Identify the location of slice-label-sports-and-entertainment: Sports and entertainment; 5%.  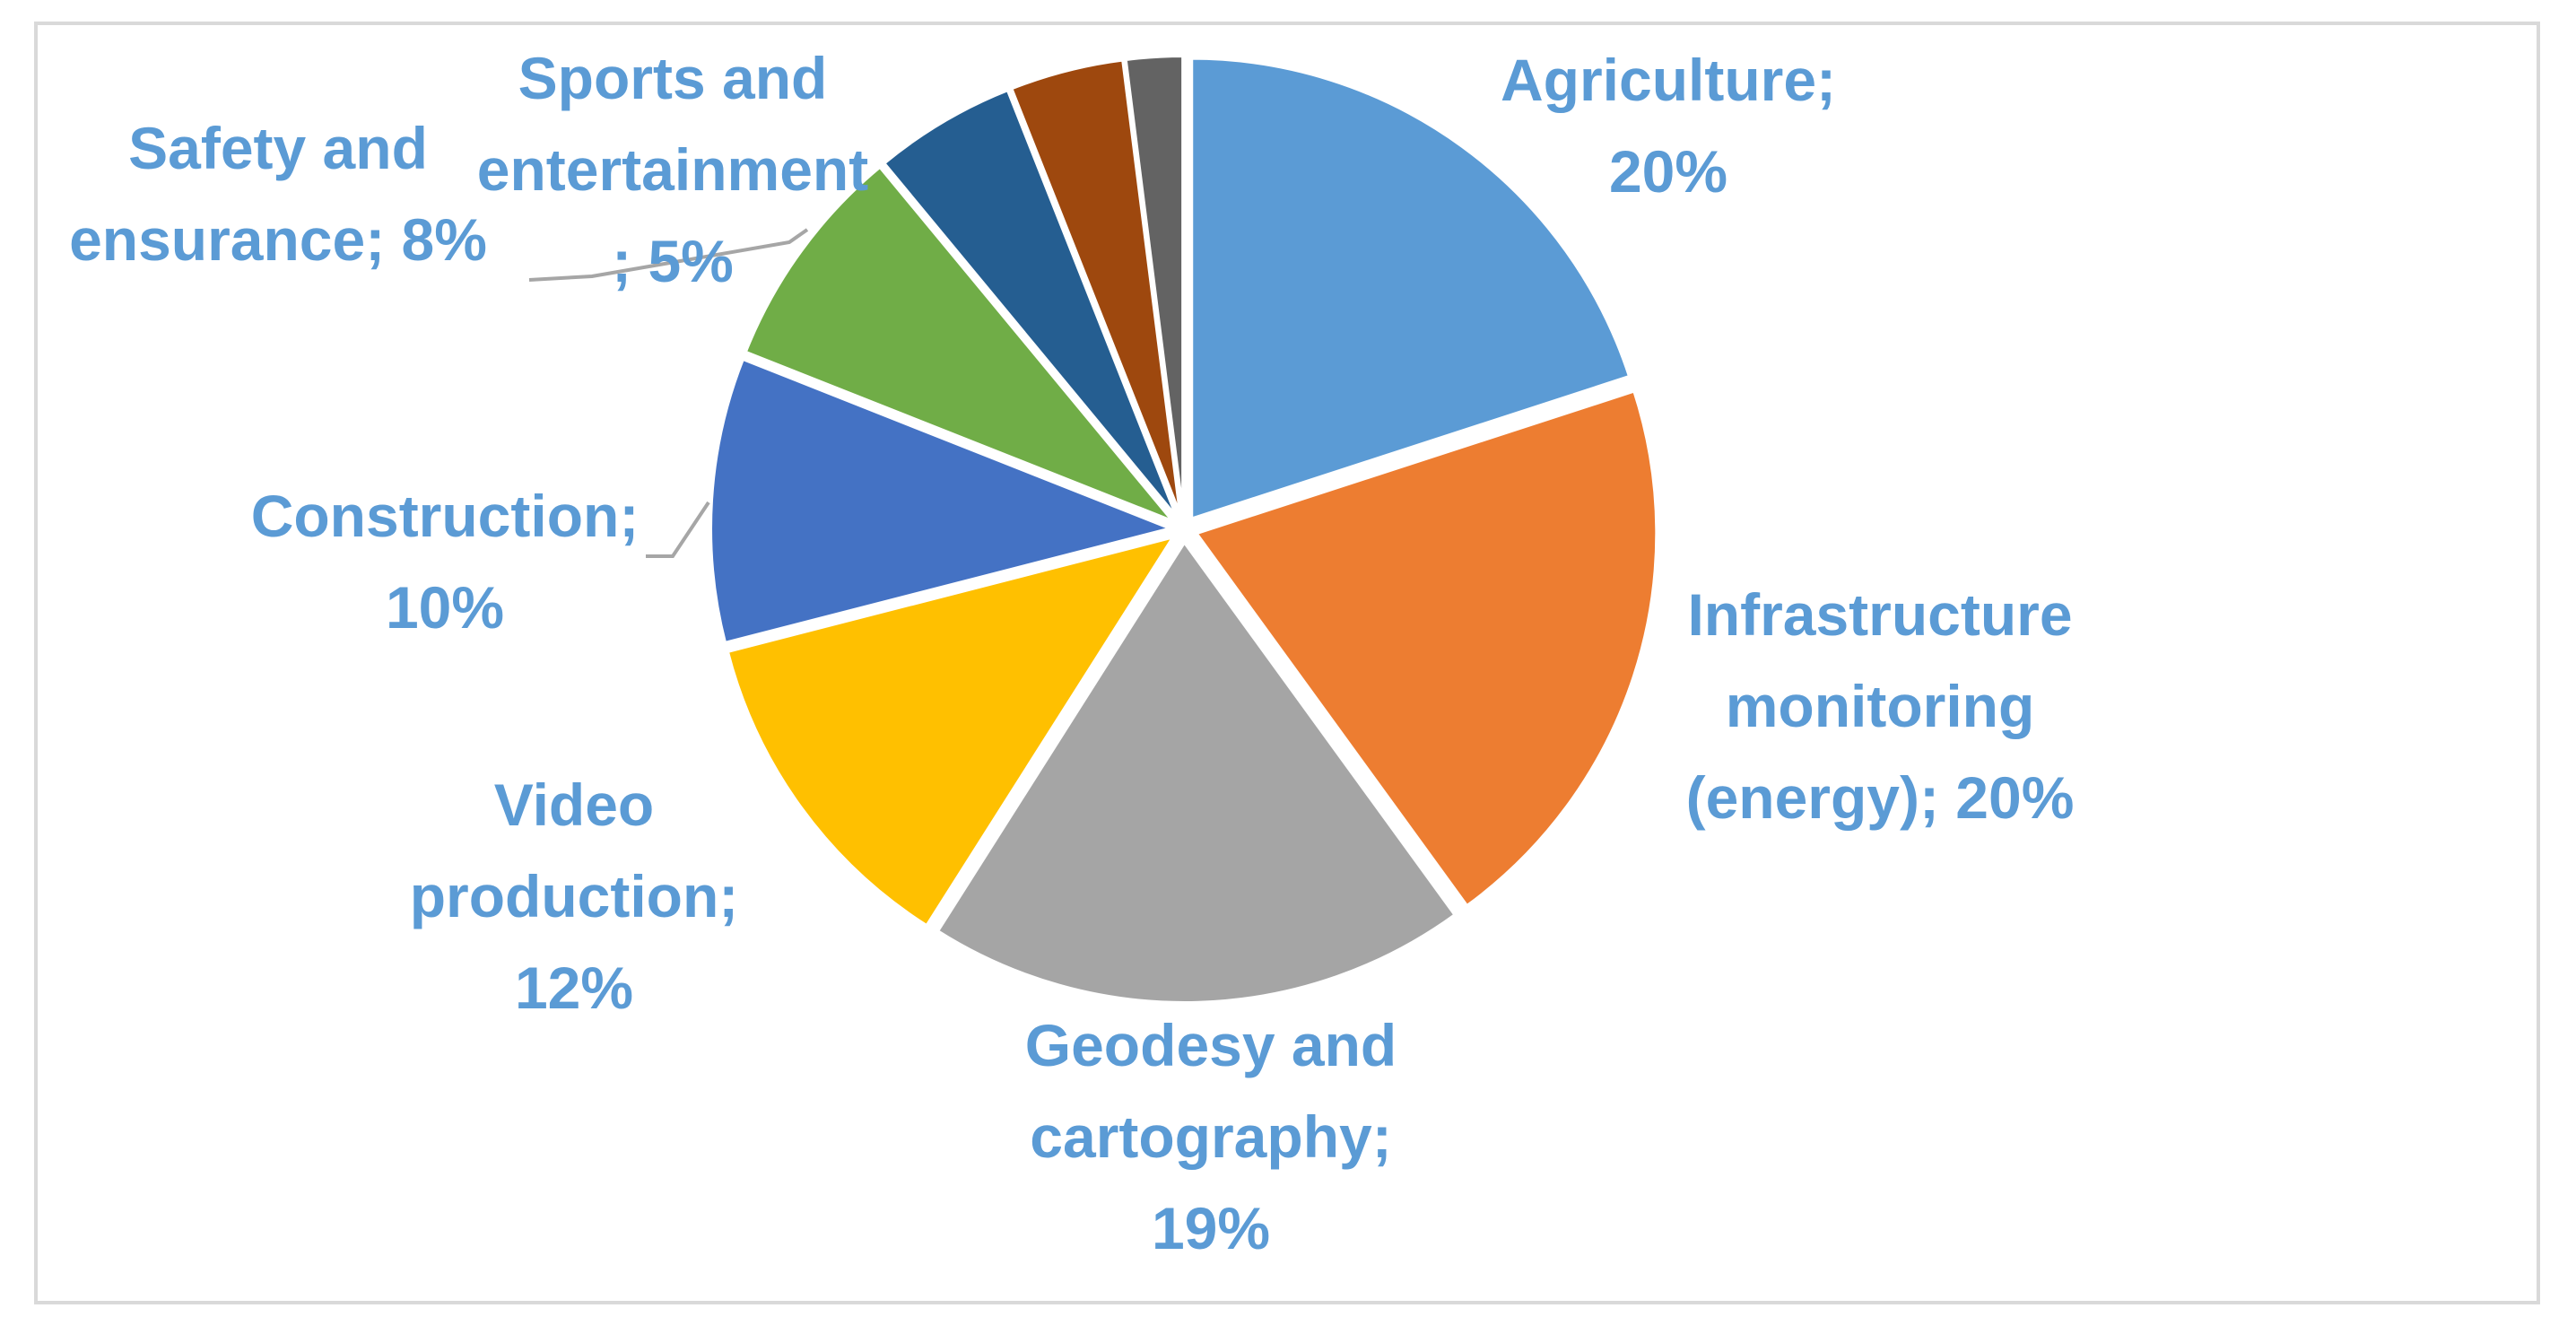
(672, 169).